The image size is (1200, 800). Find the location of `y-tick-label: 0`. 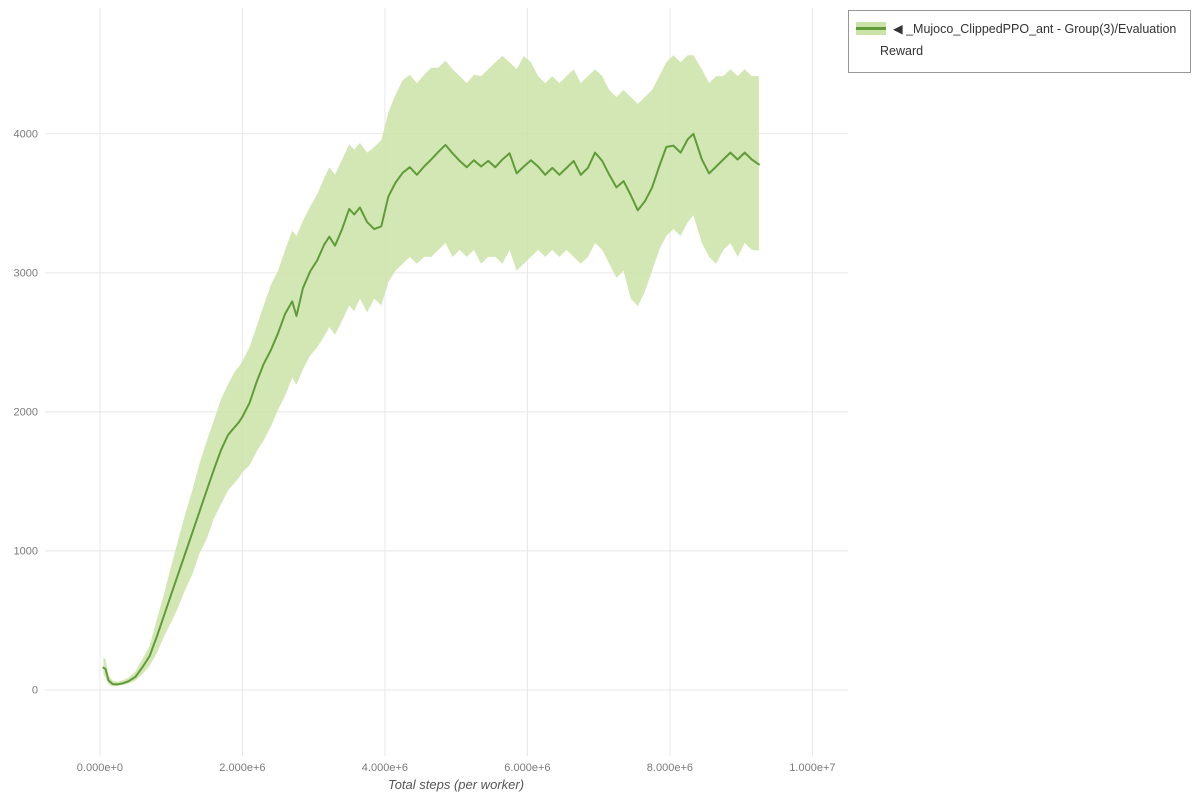

y-tick-label: 0 is located at coordinates (35, 691).